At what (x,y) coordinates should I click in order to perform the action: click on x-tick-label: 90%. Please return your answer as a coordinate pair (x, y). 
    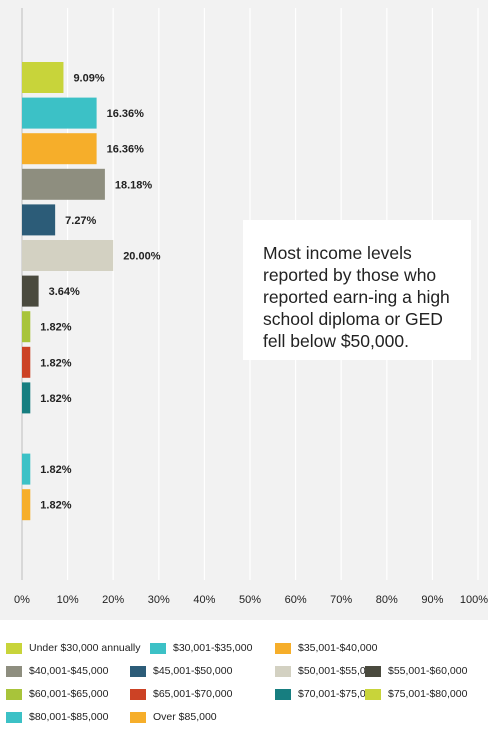
    Looking at the image, I should click on (432, 600).